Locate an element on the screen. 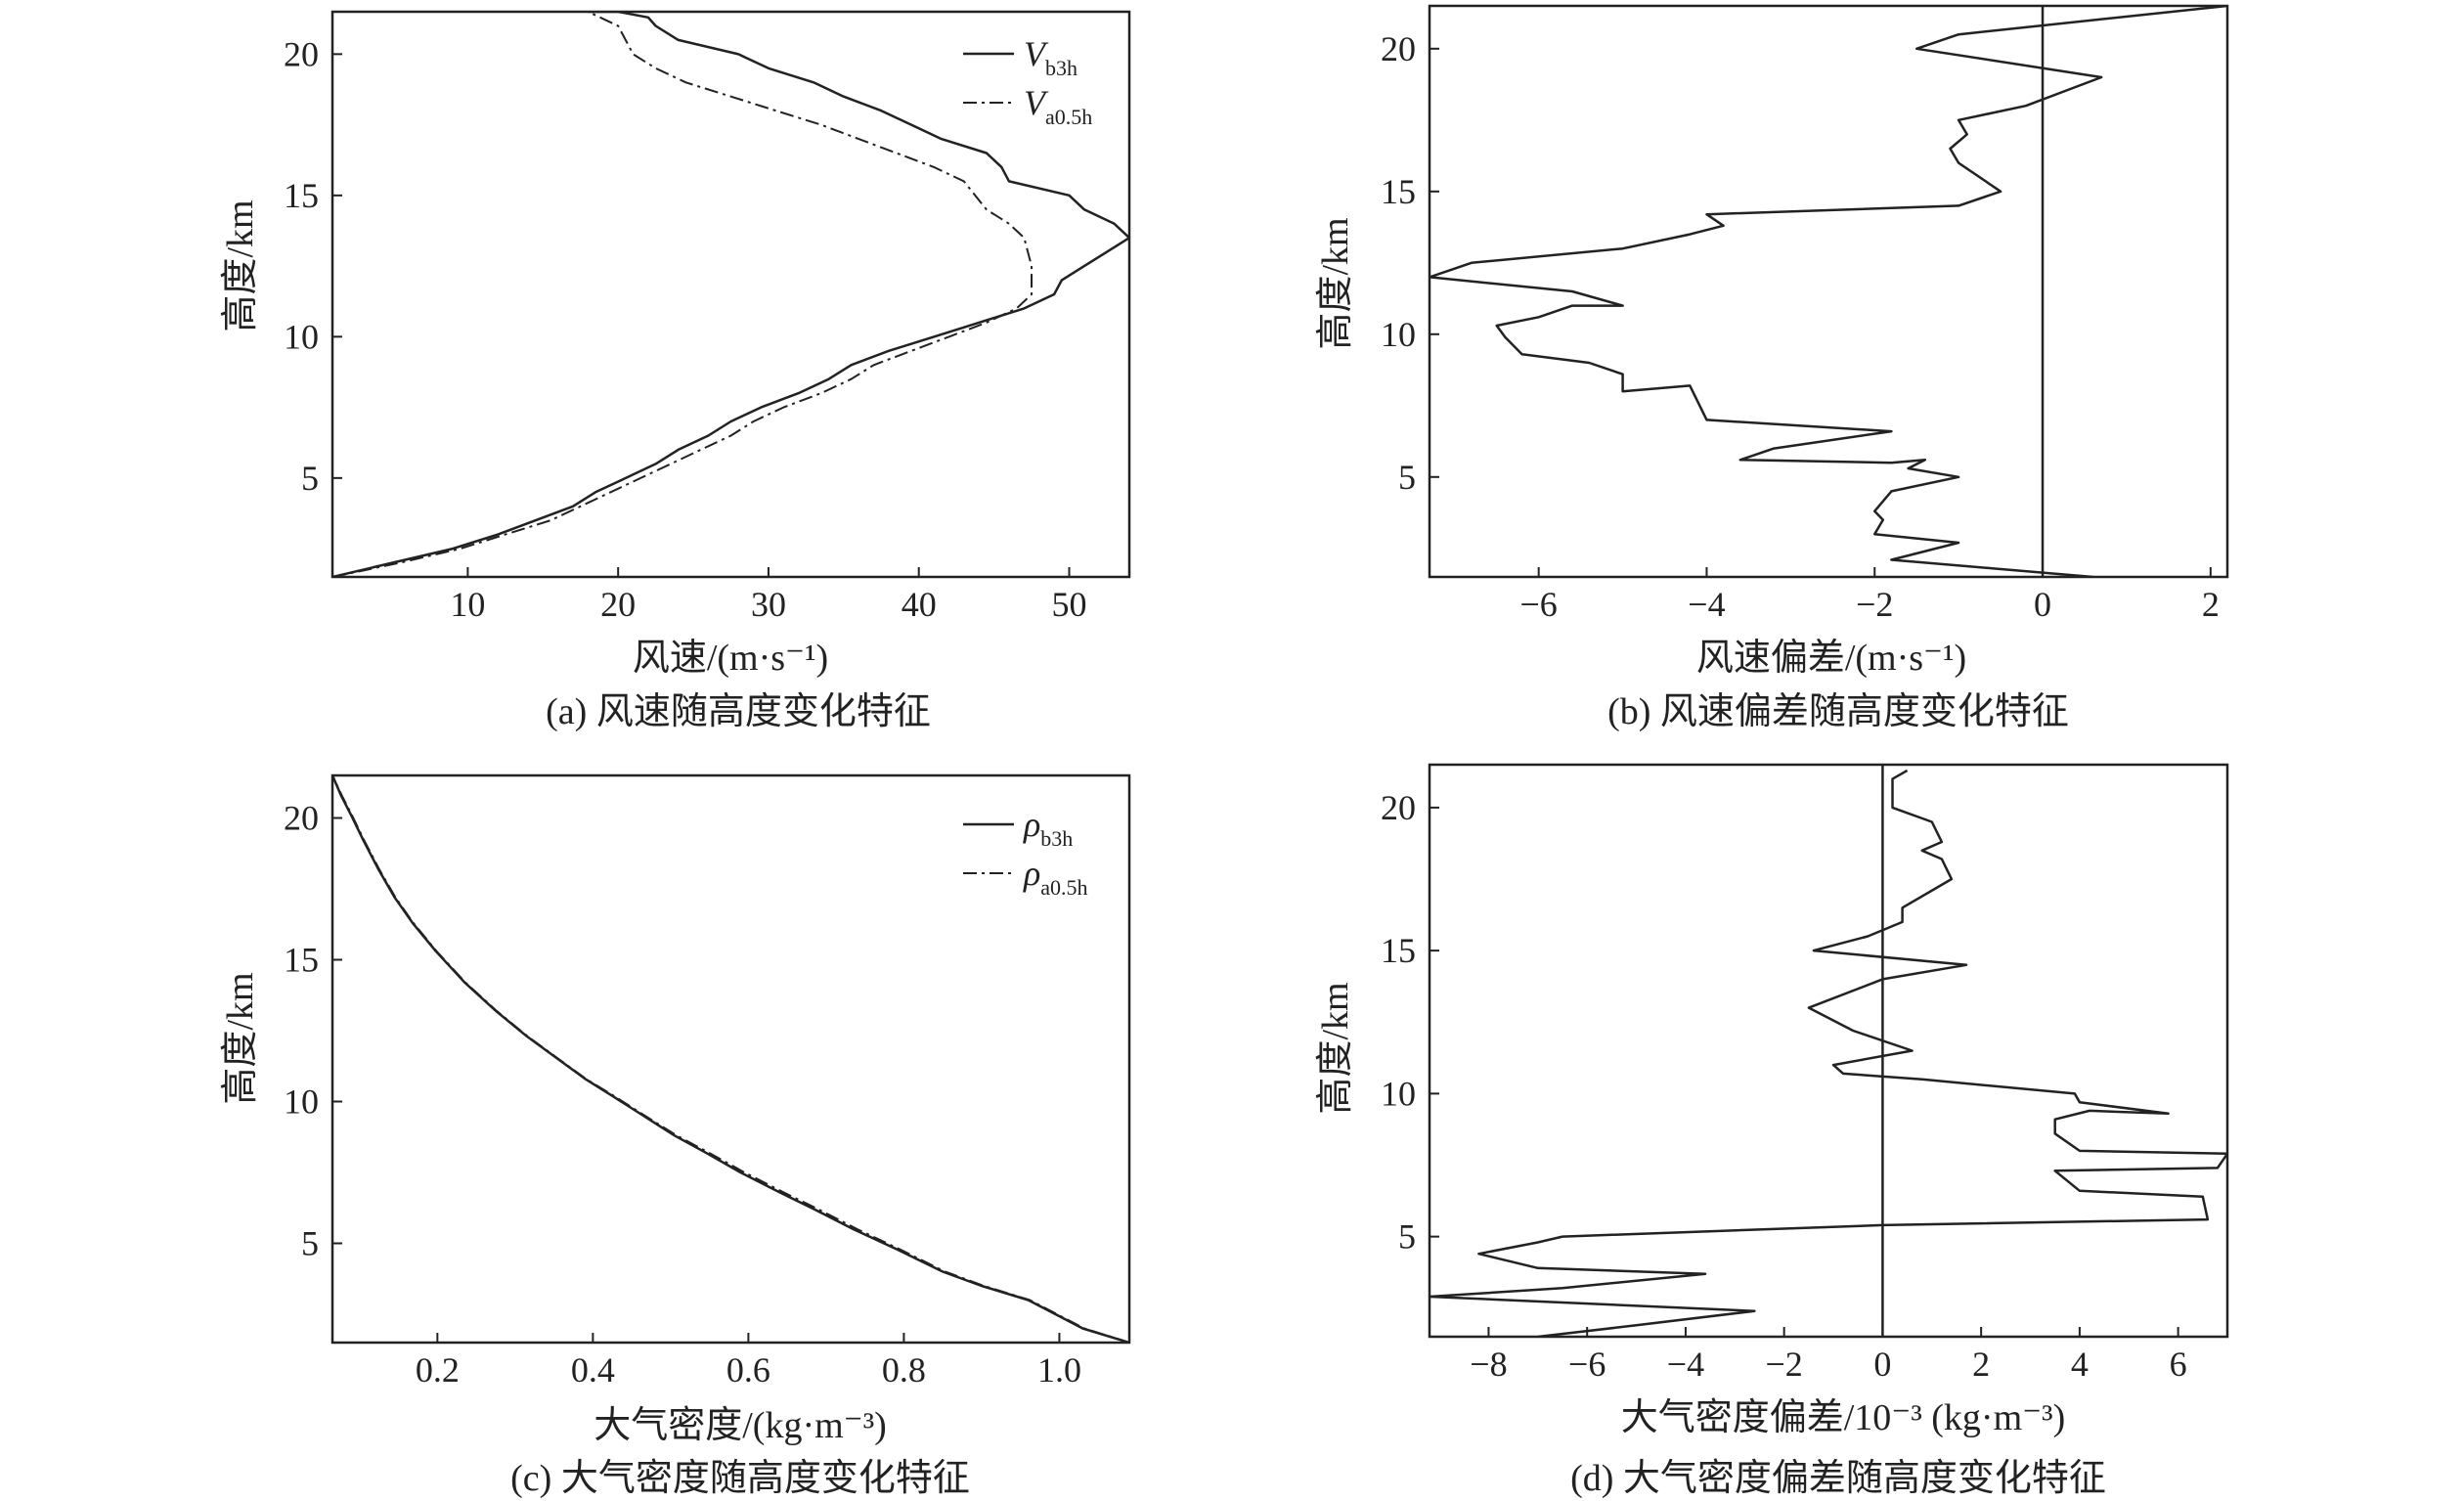 The width and height of the screenshot is (2464, 1501). x-tick-label: 0.4 is located at coordinates (593, 1370).